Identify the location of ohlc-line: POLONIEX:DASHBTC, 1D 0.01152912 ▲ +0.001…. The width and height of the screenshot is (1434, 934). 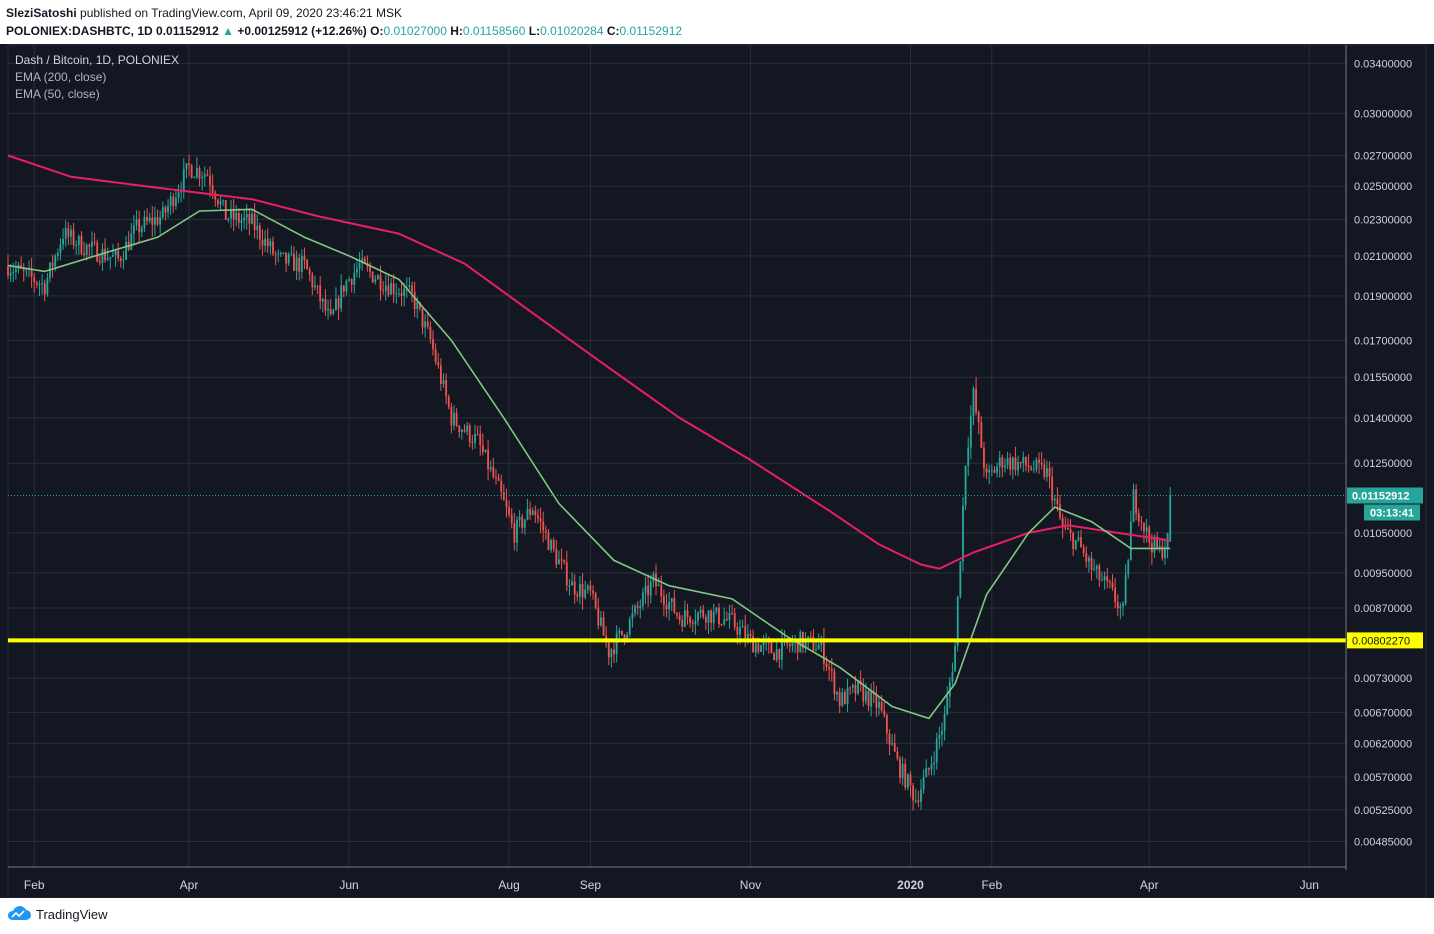
(344, 31).